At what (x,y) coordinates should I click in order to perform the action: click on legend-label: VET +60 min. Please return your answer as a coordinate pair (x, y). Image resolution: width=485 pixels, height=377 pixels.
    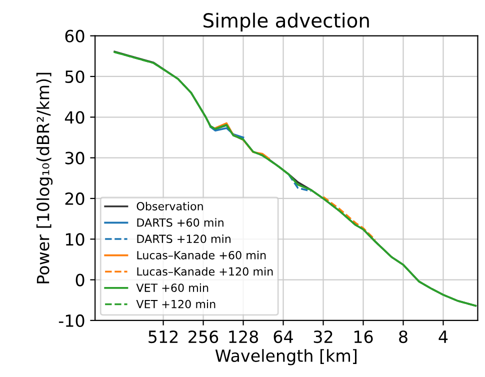
    Looking at the image, I should click on (172, 287).